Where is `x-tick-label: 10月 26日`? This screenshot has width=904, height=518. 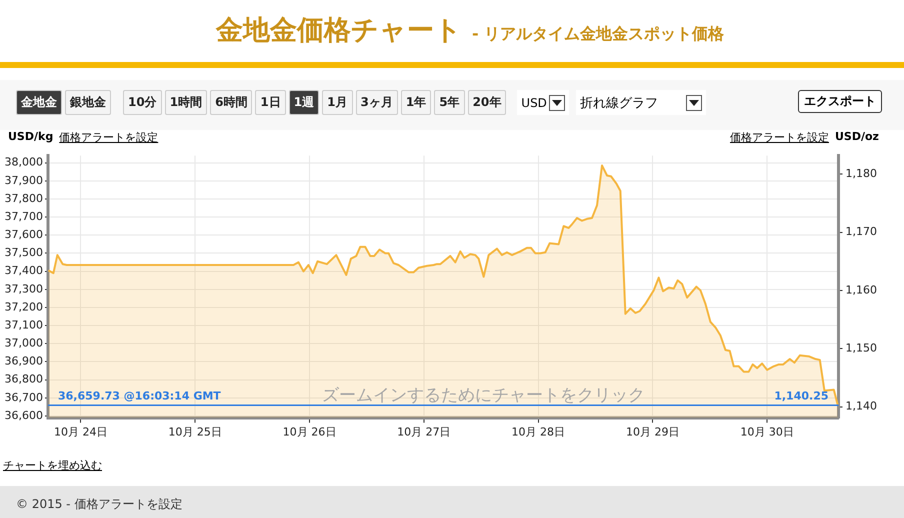
x-tick-label: 10月 26日 is located at coordinates (309, 431).